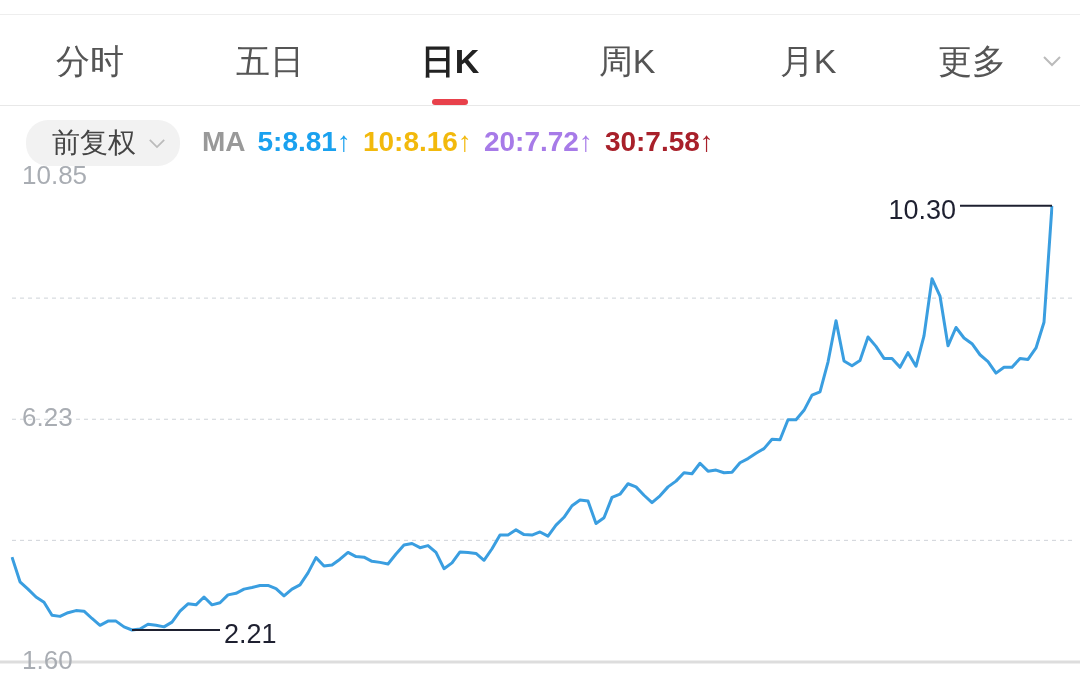  Describe the element at coordinates (538, 141) in the screenshot. I see `text: 20:7.72↑` at that location.